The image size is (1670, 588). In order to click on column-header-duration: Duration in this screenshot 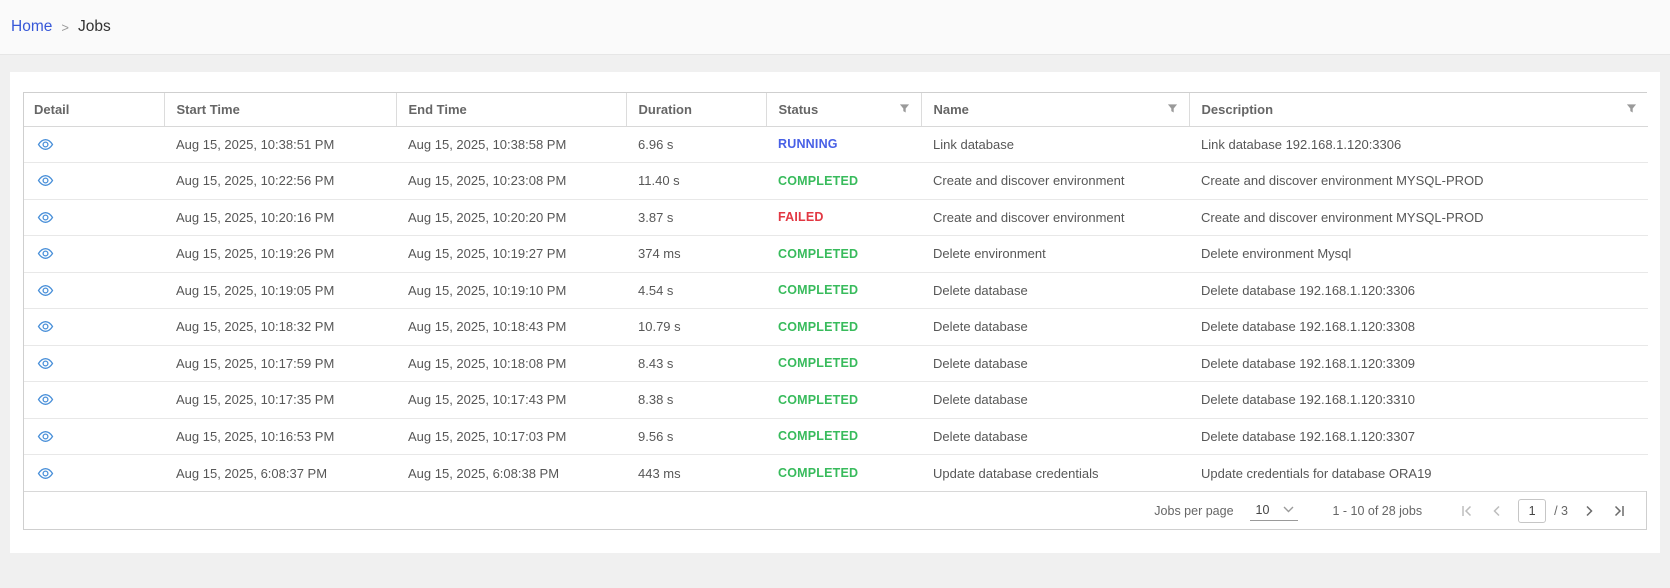, I will do `click(695, 110)`.